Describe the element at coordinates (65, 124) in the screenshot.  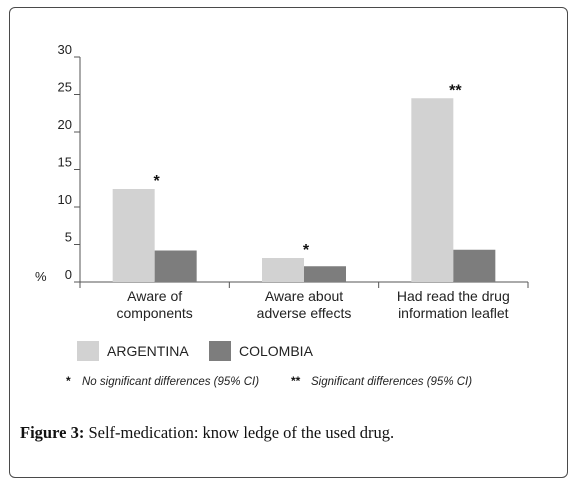
I see `y-tick-label: 20` at that location.